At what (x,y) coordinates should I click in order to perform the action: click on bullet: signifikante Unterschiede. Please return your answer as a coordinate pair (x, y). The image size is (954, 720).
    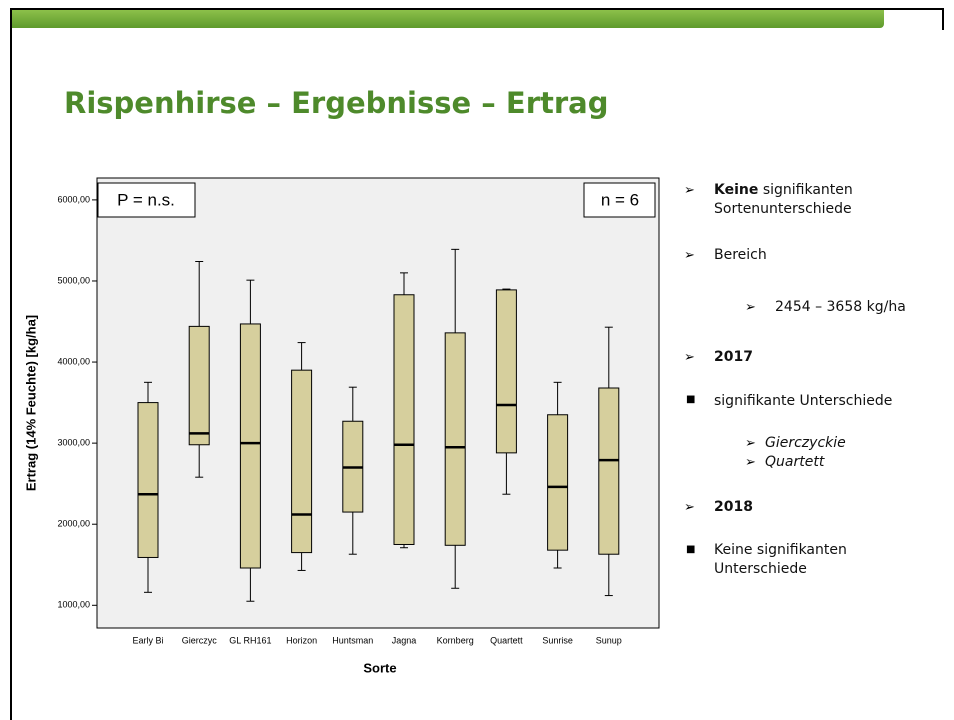
    Looking at the image, I should click on (803, 401).